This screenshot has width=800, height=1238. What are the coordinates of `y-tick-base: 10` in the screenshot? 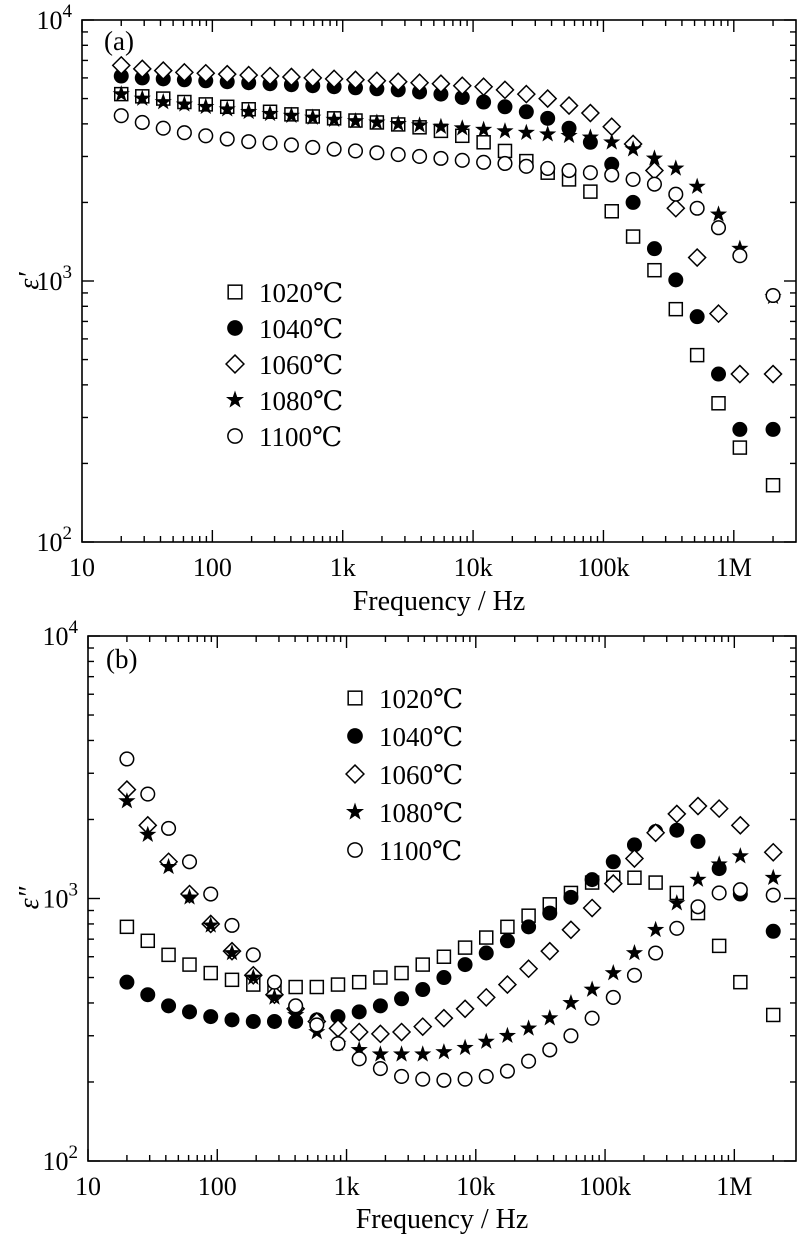 It's located at (50, 20).